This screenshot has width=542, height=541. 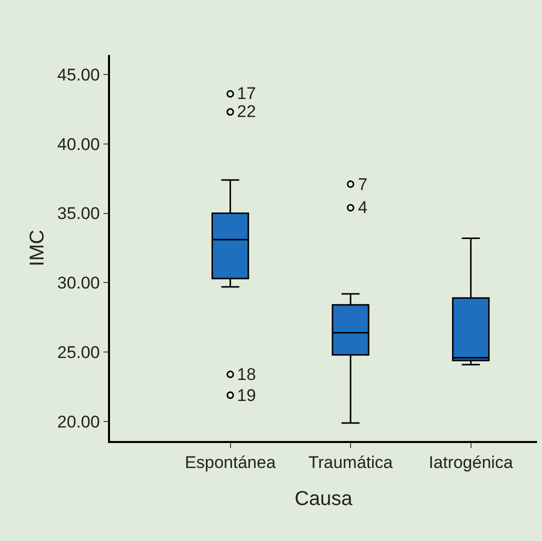 What do you see at coordinates (363, 184) in the screenshot?
I see `annotation: 7` at bounding box center [363, 184].